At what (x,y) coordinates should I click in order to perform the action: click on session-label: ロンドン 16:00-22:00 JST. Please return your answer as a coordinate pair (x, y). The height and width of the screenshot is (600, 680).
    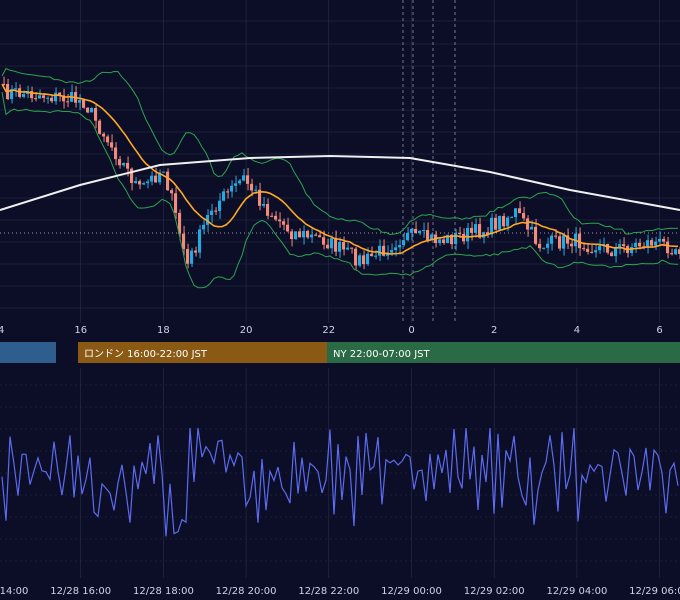
    Looking at the image, I should click on (146, 354).